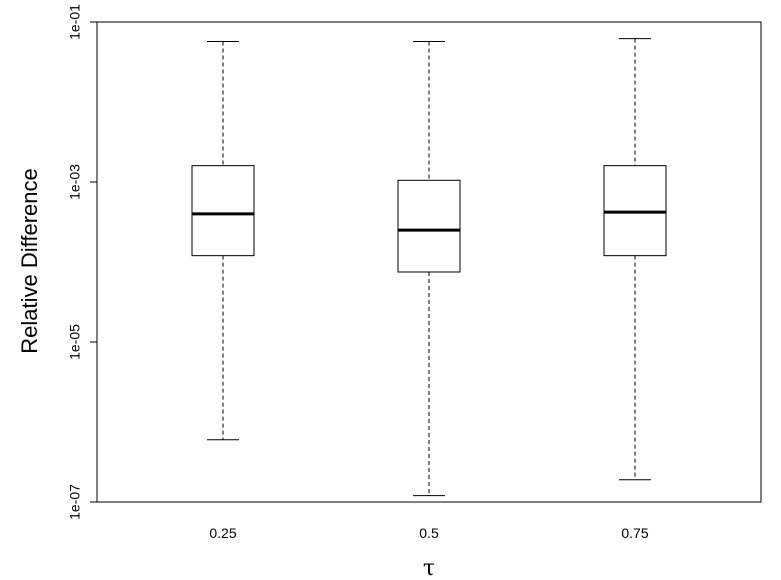 Image resolution: width=781 pixels, height=580 pixels. I want to click on x-tick-label: 0.5, so click(429, 533).